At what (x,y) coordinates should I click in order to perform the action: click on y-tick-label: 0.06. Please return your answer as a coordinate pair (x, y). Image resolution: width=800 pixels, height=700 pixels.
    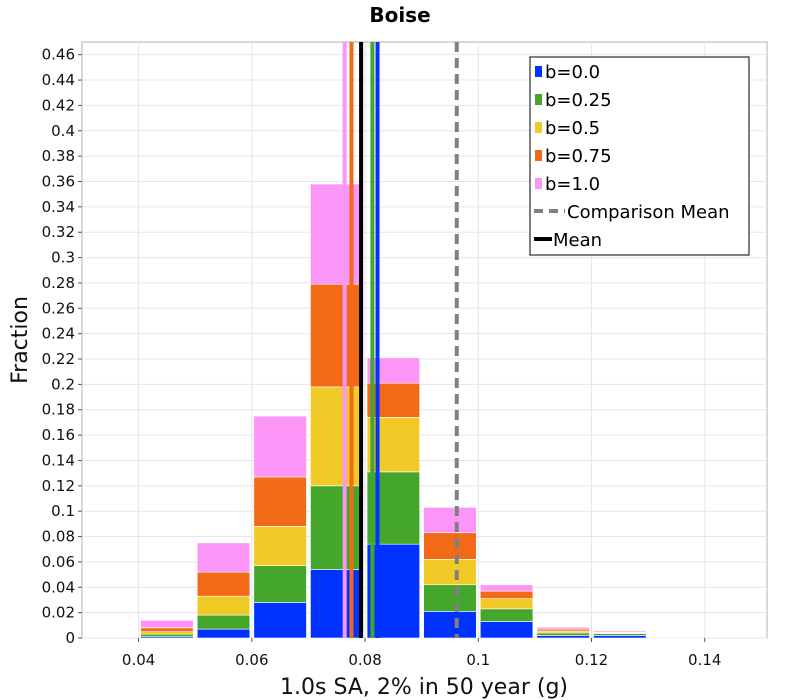
    Looking at the image, I should click on (58, 562).